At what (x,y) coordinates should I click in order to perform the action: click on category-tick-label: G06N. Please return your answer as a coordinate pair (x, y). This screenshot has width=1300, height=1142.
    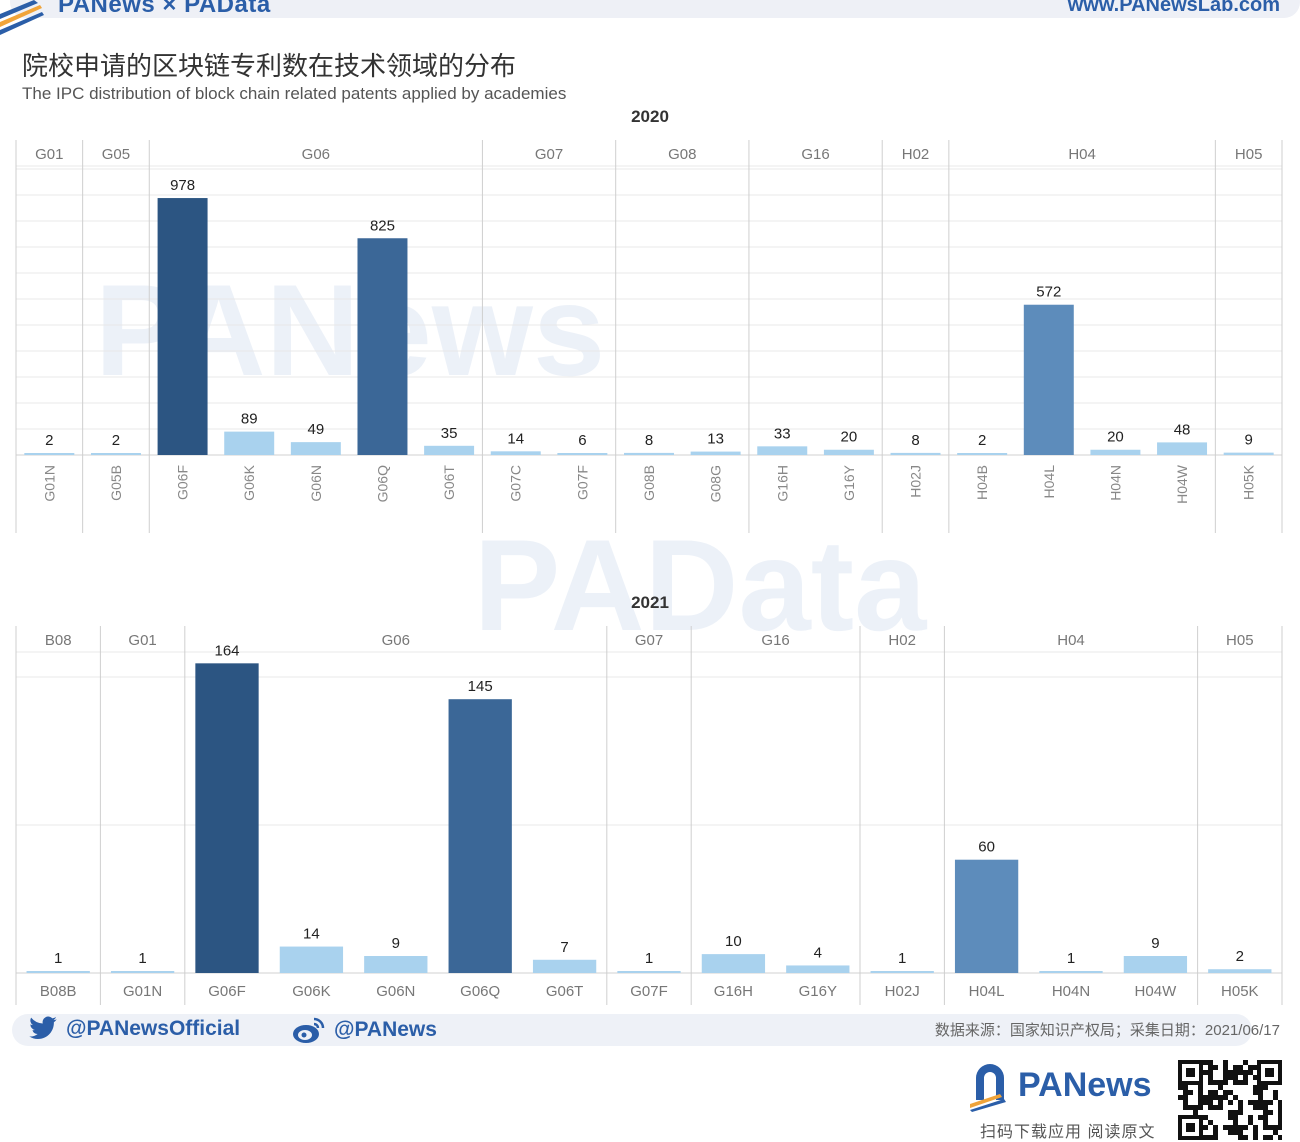
    Looking at the image, I should click on (316, 483).